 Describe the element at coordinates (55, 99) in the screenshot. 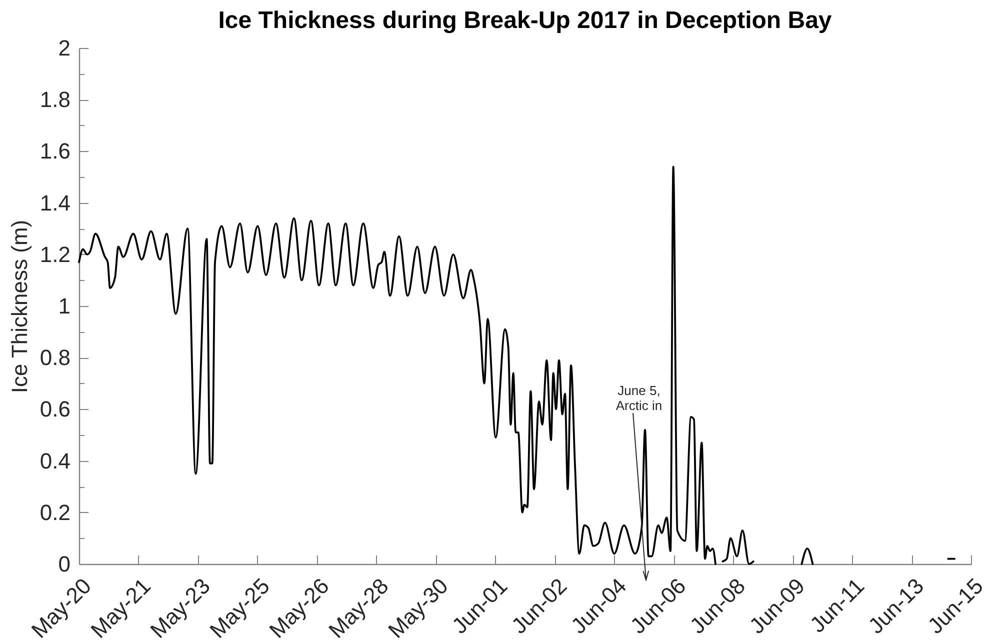

I see `y-tick-label: 1.8` at that location.